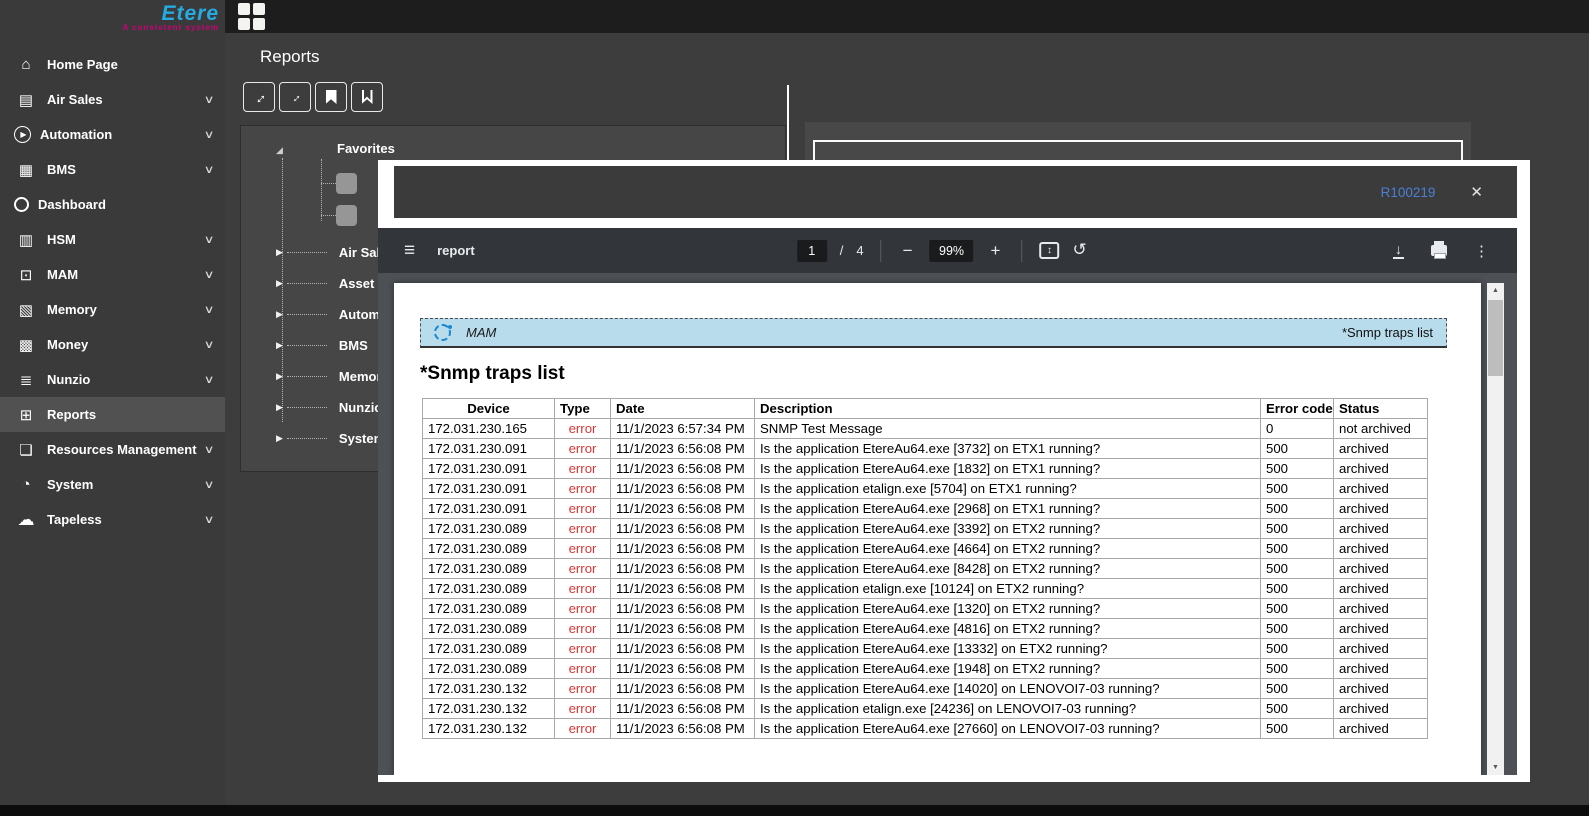 The image size is (1589, 816). Describe the element at coordinates (1439, 250) in the screenshot. I see `print-icon` at that location.